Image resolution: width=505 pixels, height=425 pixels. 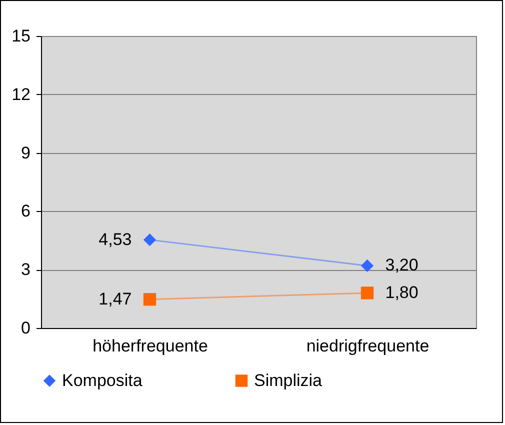 I want to click on legend-label: Komposita, so click(x=102, y=380).